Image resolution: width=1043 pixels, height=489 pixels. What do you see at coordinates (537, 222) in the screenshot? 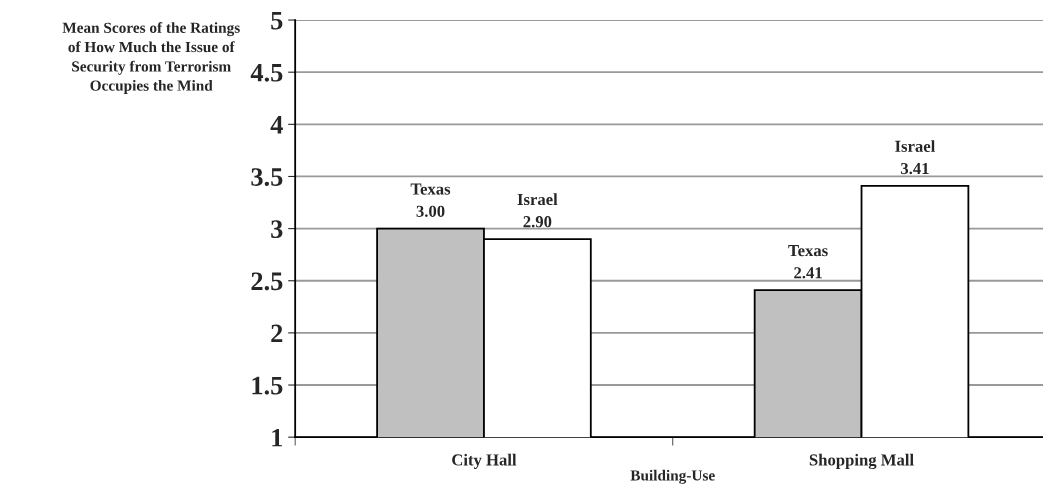
I see `data-label: 2.90` at bounding box center [537, 222].